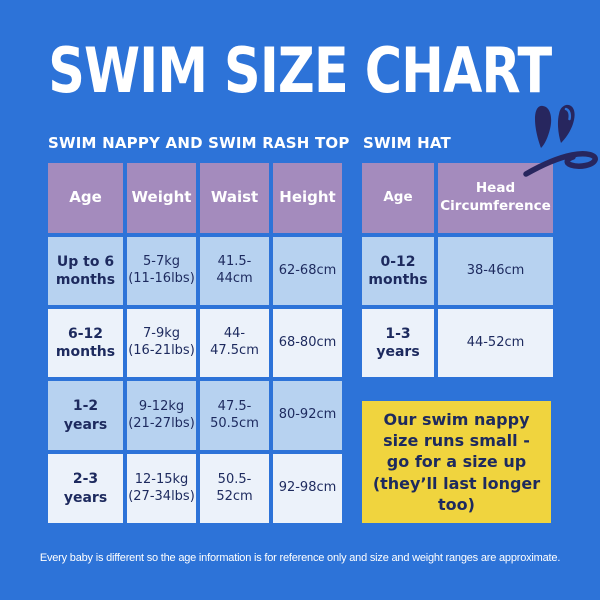  What do you see at coordinates (85, 415) in the screenshot?
I see `table-cell-age: 1-2 years` at bounding box center [85, 415].